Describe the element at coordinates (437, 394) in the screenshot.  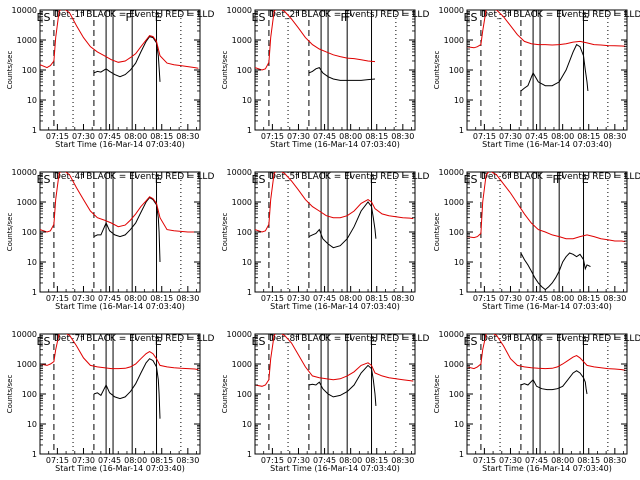
I see `y-axis-label: Counts/sec` at that location.